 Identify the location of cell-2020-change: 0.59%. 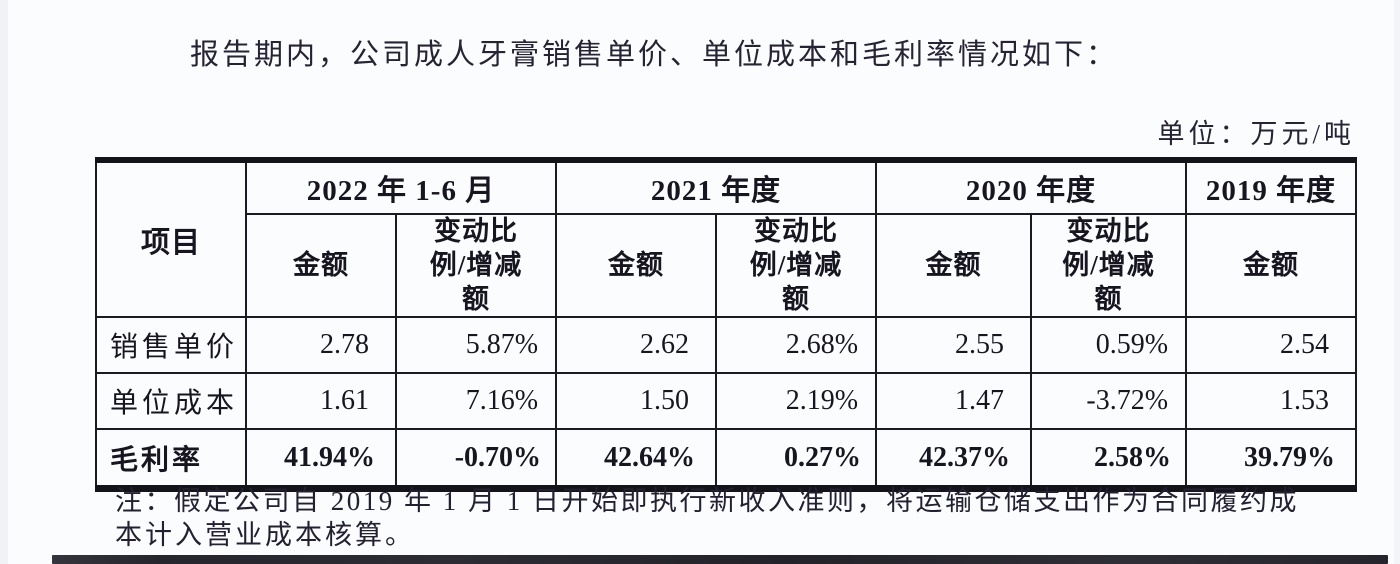
(1109, 345).